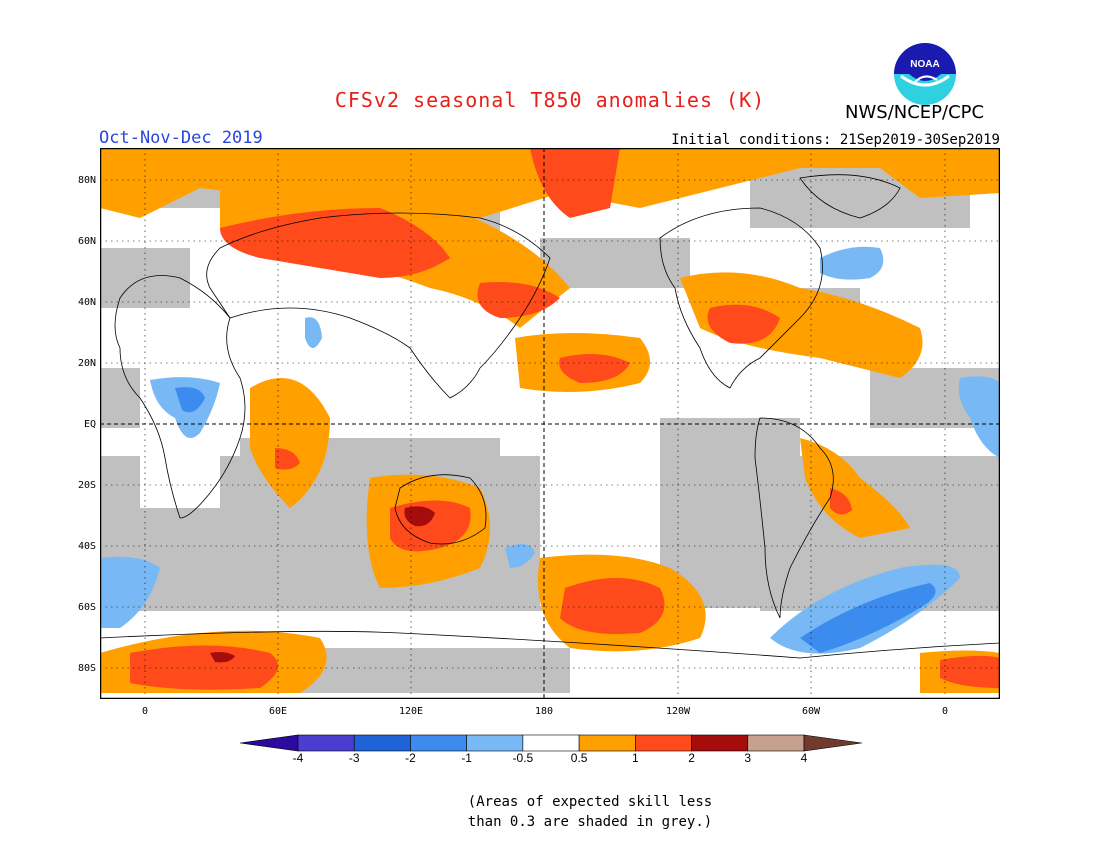  I want to click on colorbar-tick-label: -4, so click(298, 758).